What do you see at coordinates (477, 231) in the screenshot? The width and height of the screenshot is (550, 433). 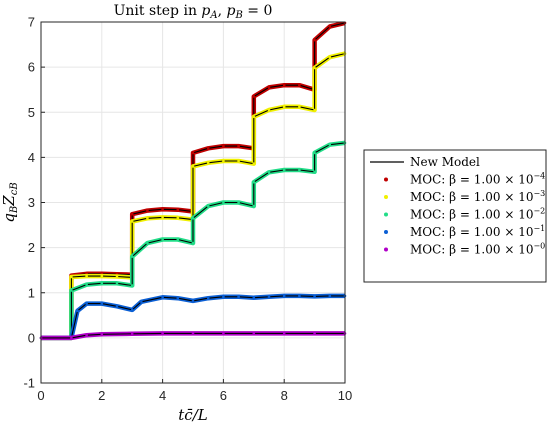 I see `legend-entry-4: MOC: β = 1.00 × 10−1` at bounding box center [477, 231].